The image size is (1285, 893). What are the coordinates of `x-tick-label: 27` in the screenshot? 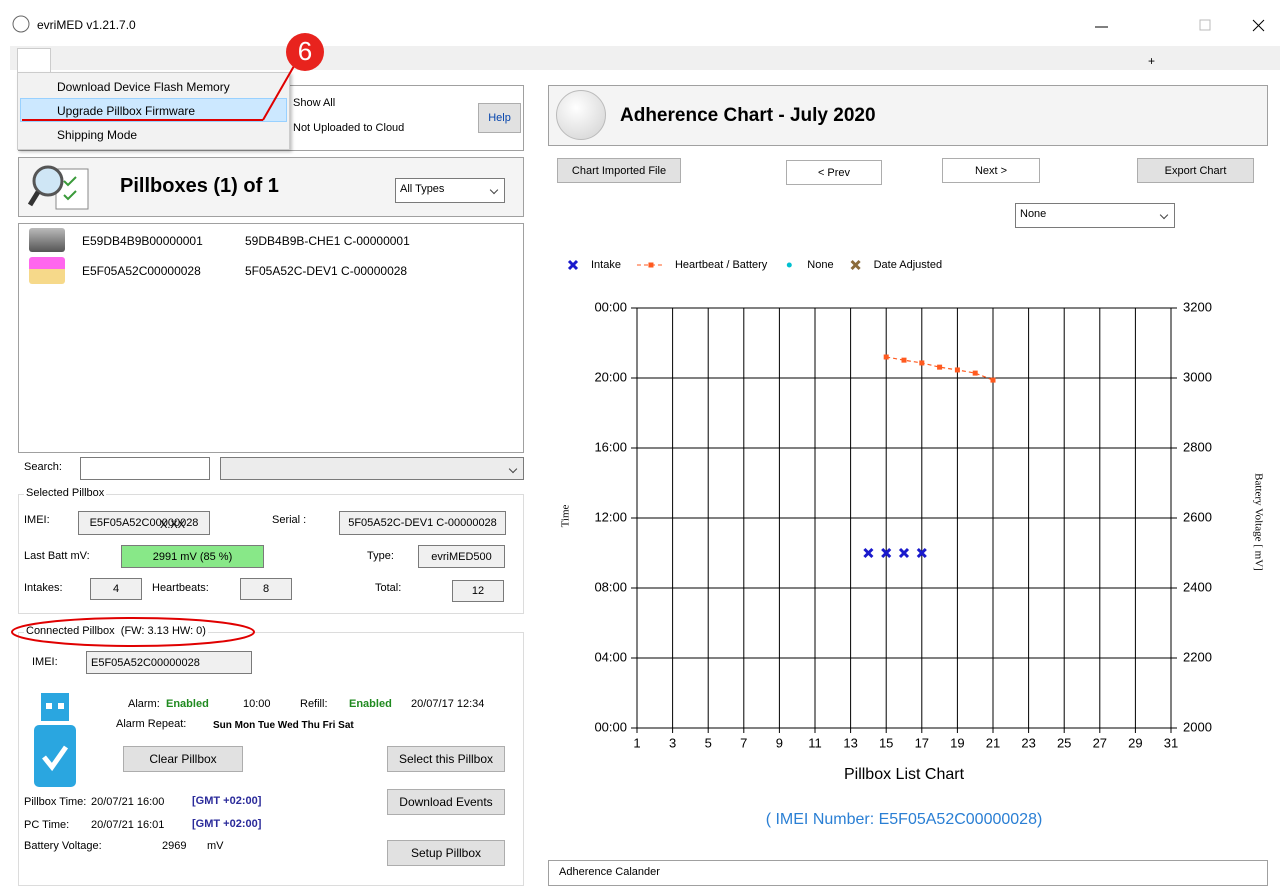 It's located at (1100, 742).